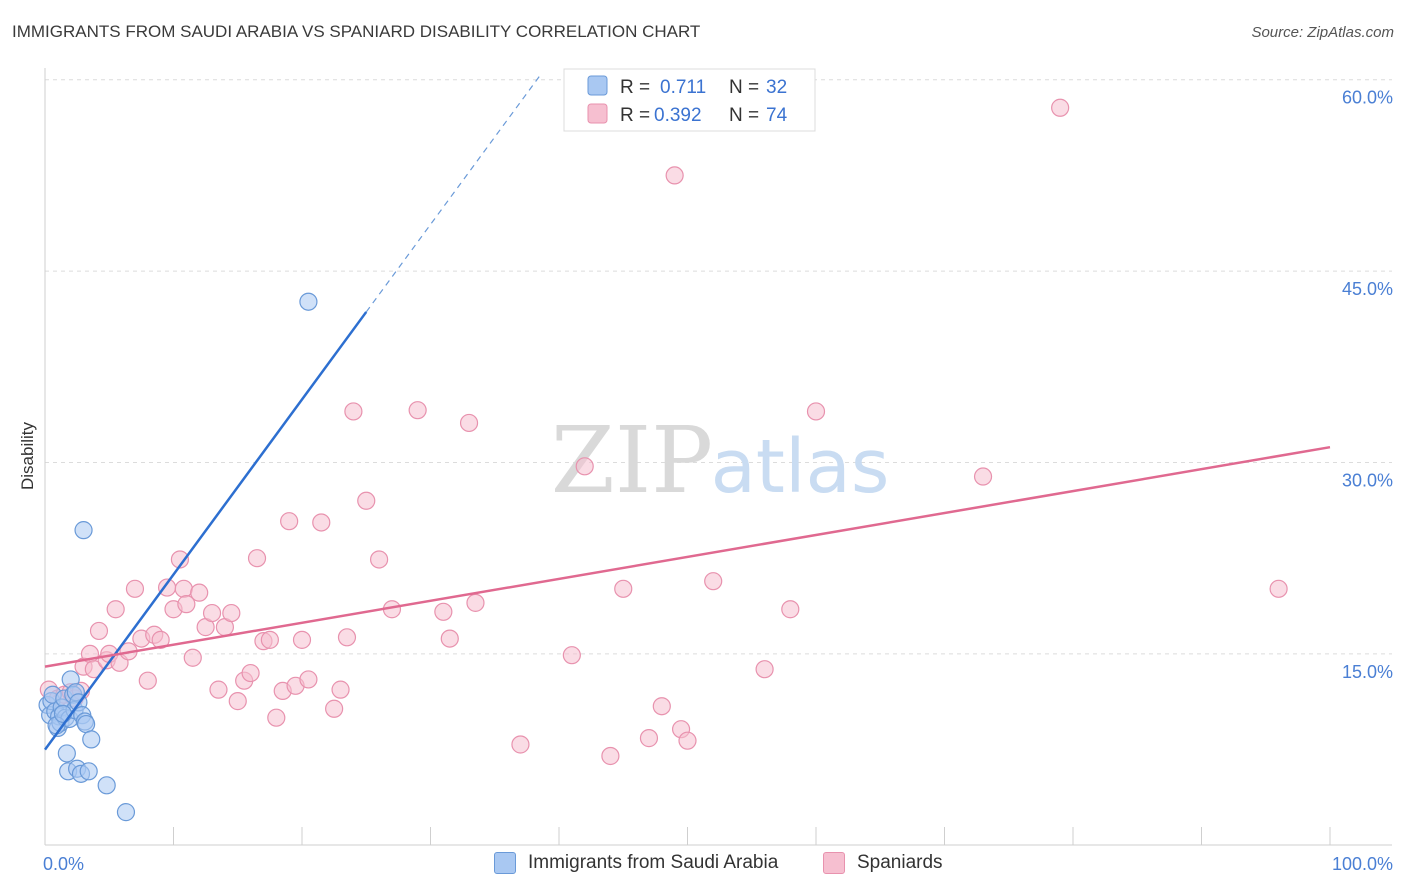  Describe the element at coordinates (678, 115) in the screenshot. I see `legend-r-value-2: 0.392` at that location.